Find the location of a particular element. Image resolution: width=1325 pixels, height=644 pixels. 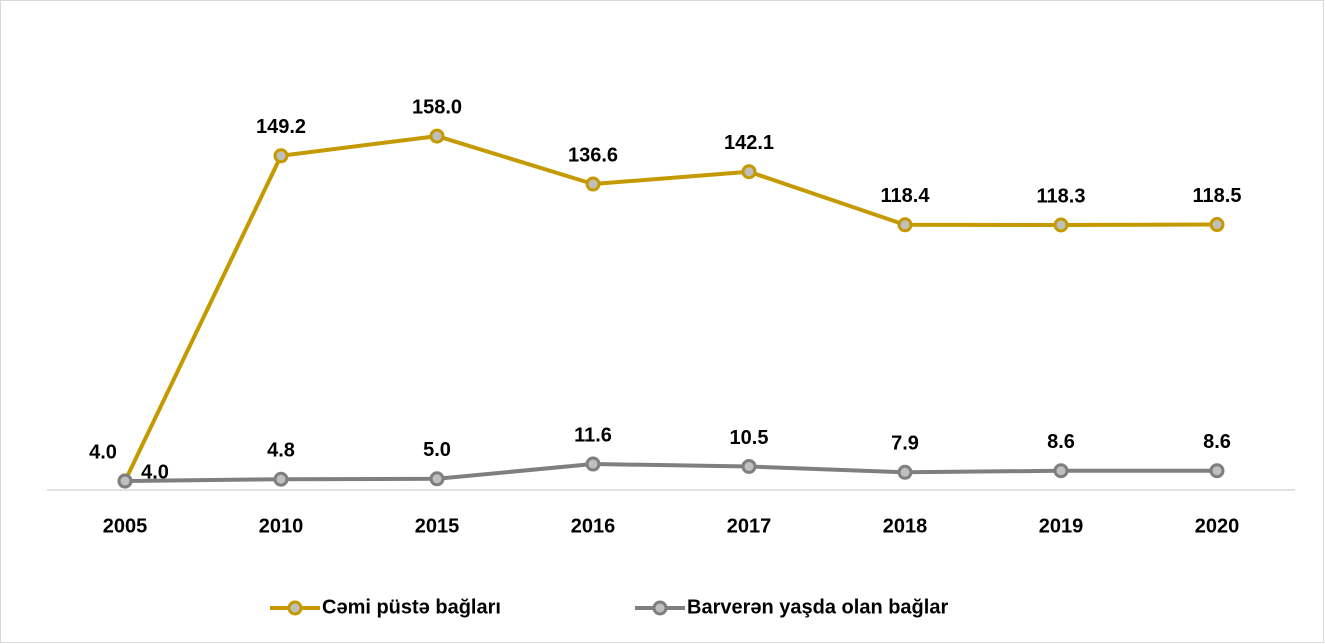

data-label: 10.5 is located at coordinates (749, 438).